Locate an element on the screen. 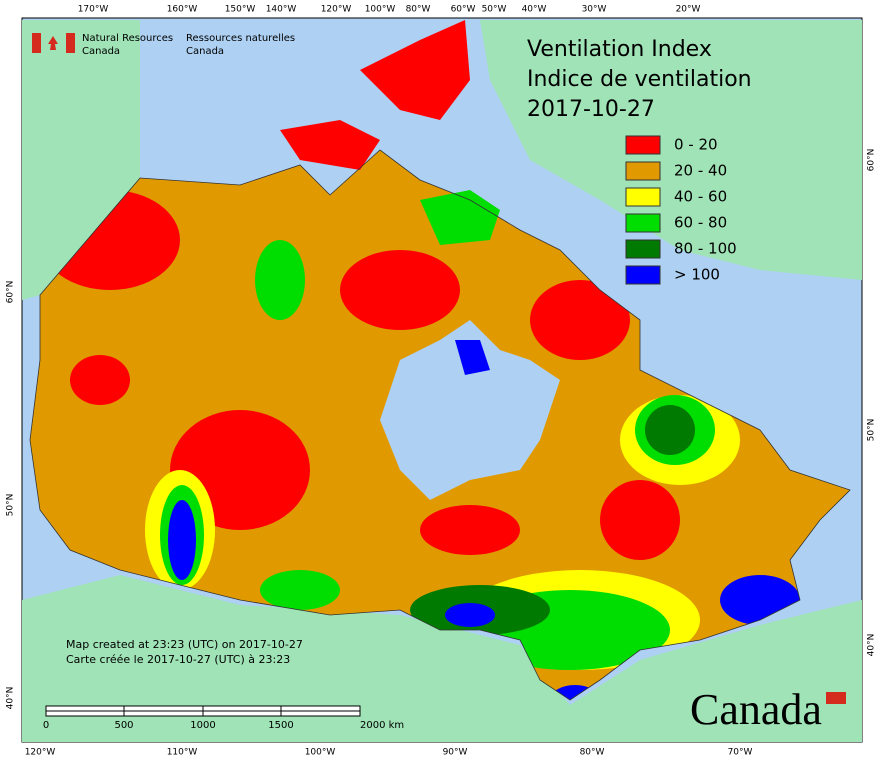 This screenshot has width=880, height=764. legend-label: 40 - 60 is located at coordinates (700, 197).